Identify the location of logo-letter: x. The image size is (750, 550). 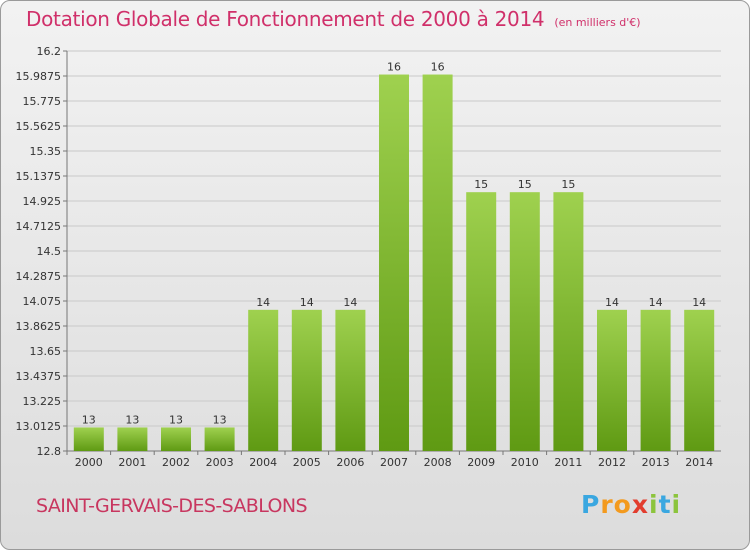
(640, 504).